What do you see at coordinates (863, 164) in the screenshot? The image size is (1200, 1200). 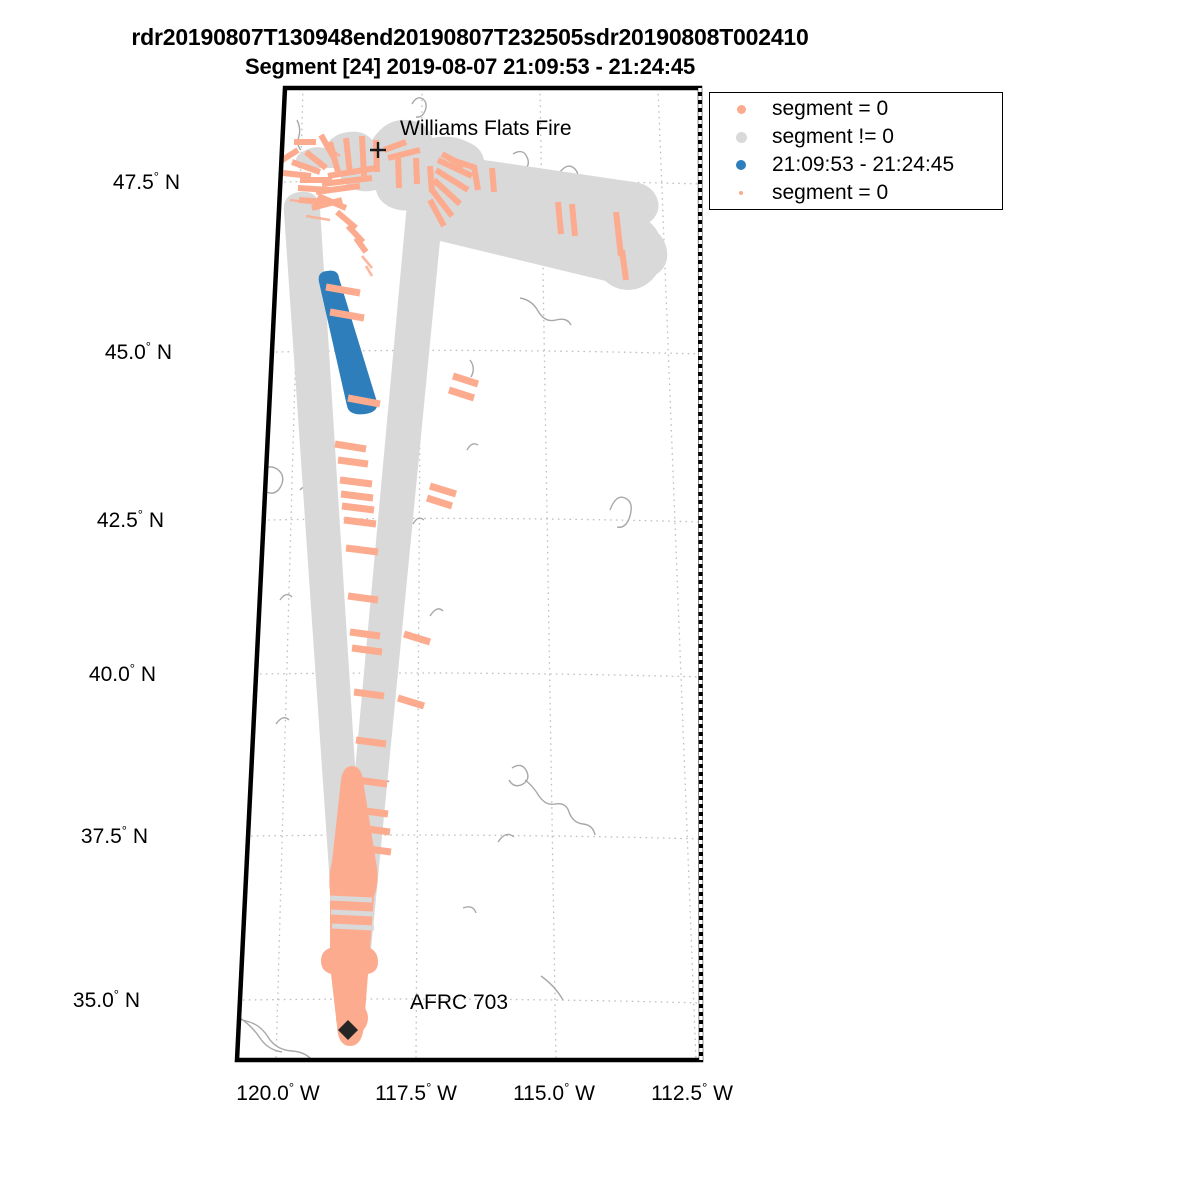 I see `legend-label-2: 21:09:53 - 21:24:45` at bounding box center [863, 164].